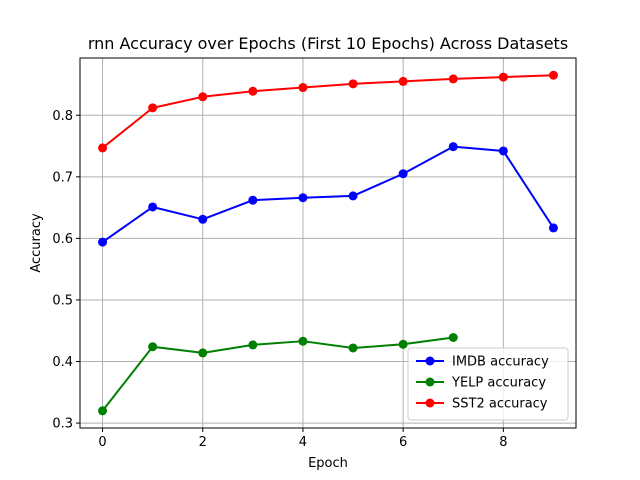 Image resolution: width=640 pixels, height=480 pixels. I want to click on x-tick-label: 6, so click(403, 442).